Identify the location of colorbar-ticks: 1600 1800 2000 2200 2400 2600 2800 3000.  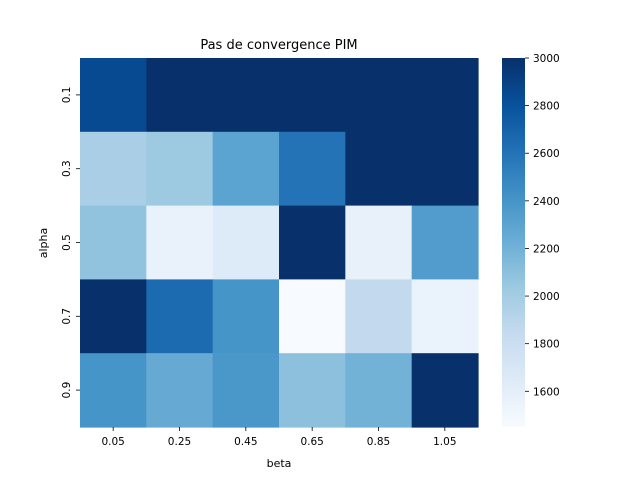
(542, 225).